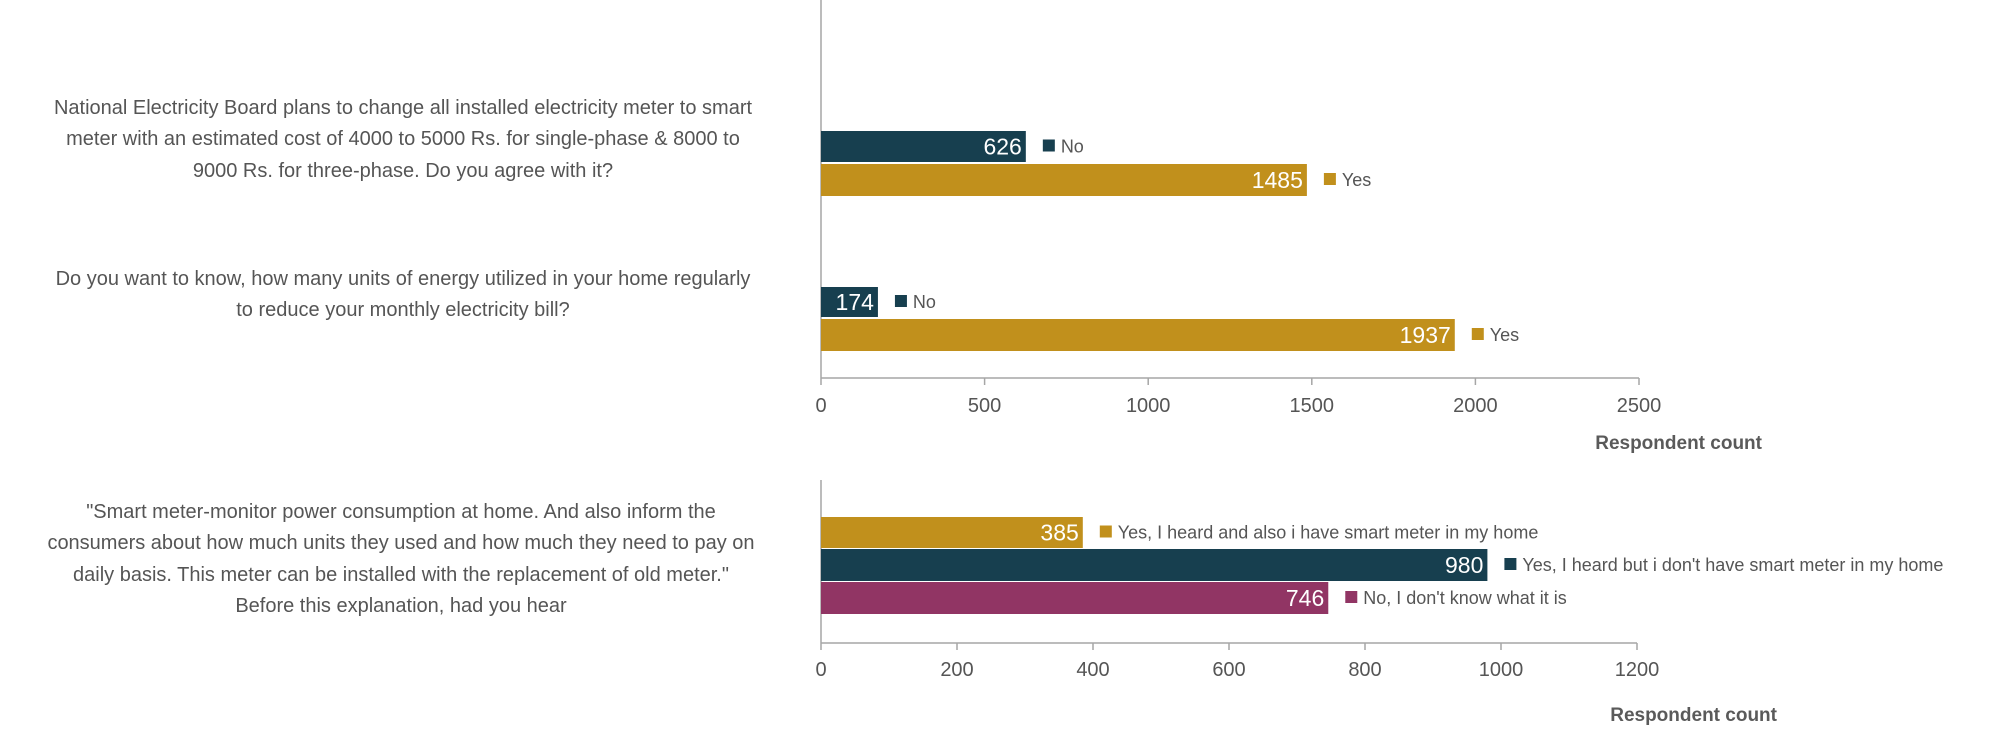  I want to click on x-tick-label: 600, so click(1228, 670).